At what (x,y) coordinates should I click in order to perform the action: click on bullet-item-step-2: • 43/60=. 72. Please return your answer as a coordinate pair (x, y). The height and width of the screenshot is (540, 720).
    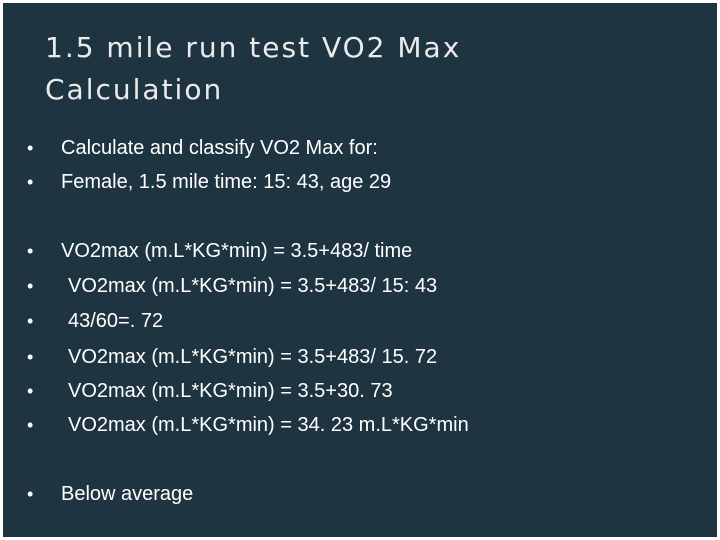
    Looking at the image, I should click on (95, 321).